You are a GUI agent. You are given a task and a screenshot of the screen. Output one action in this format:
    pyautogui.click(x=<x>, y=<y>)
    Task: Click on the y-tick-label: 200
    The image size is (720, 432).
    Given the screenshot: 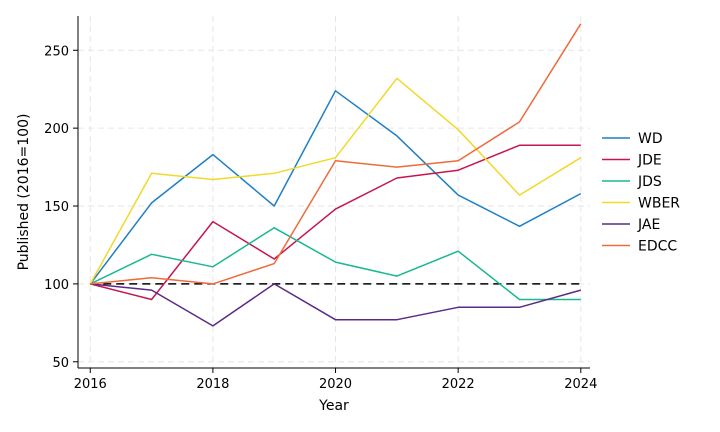 What is the action you would take?
    pyautogui.click(x=56, y=129)
    